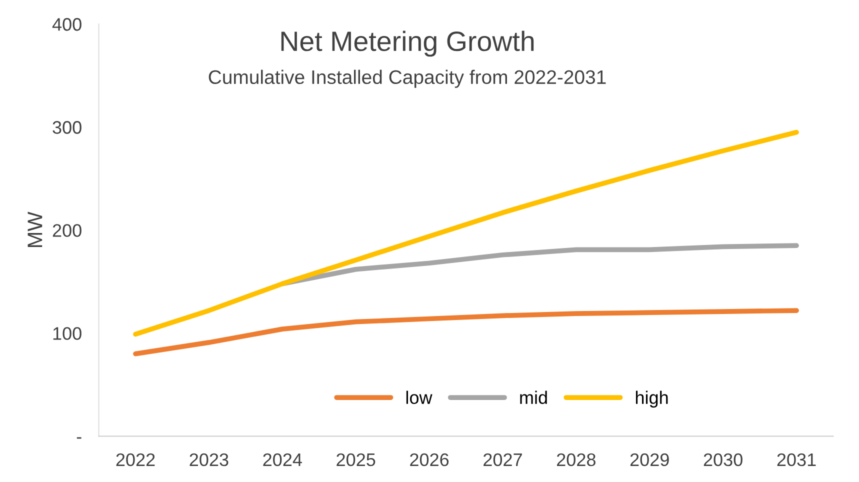  Describe the element at coordinates (533, 397) in the screenshot. I see `legend-label: mid` at that location.